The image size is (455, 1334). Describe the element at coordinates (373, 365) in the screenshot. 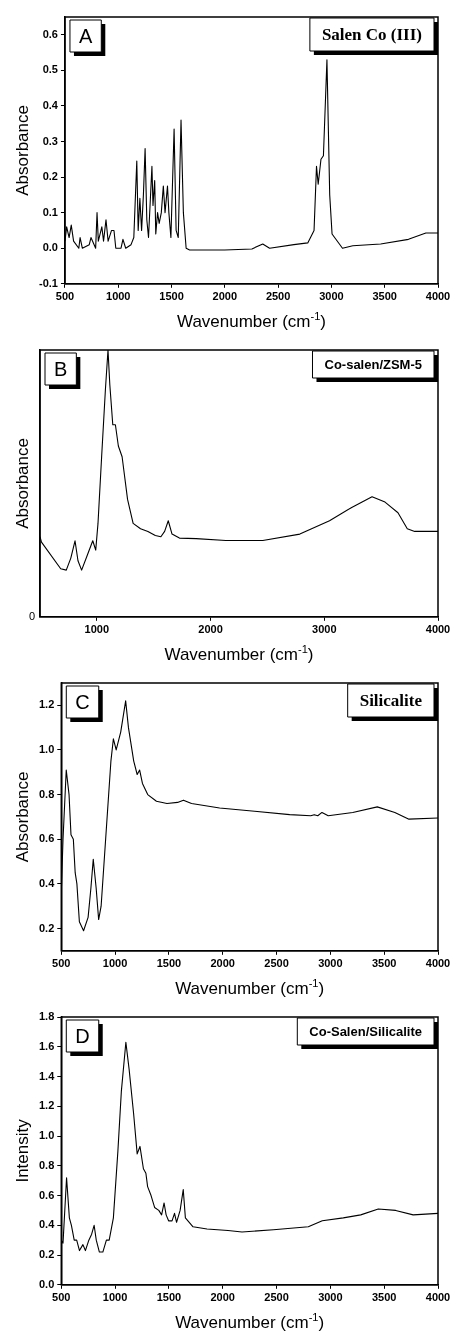

I see `text: Co-salen/ZSM-5` at that location.